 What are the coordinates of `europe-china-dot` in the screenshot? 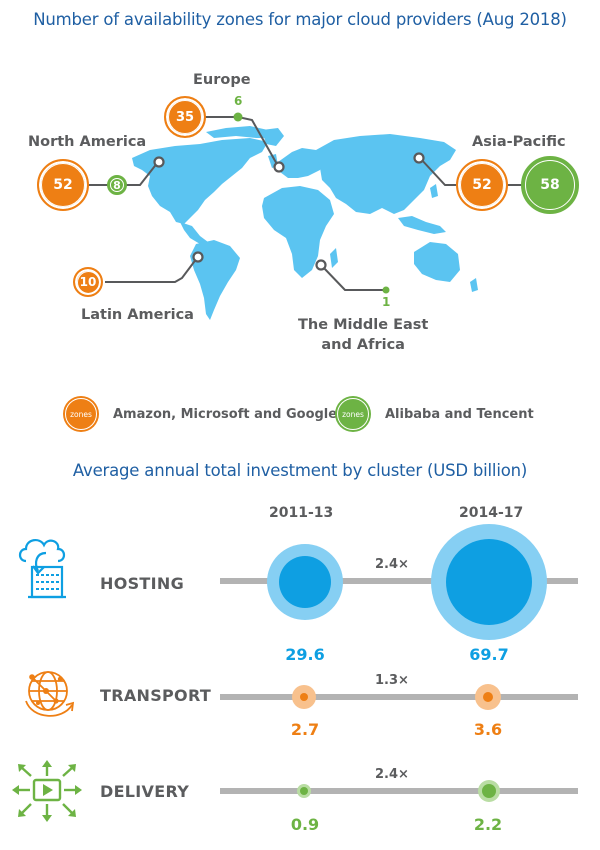 It's located at (238, 117).